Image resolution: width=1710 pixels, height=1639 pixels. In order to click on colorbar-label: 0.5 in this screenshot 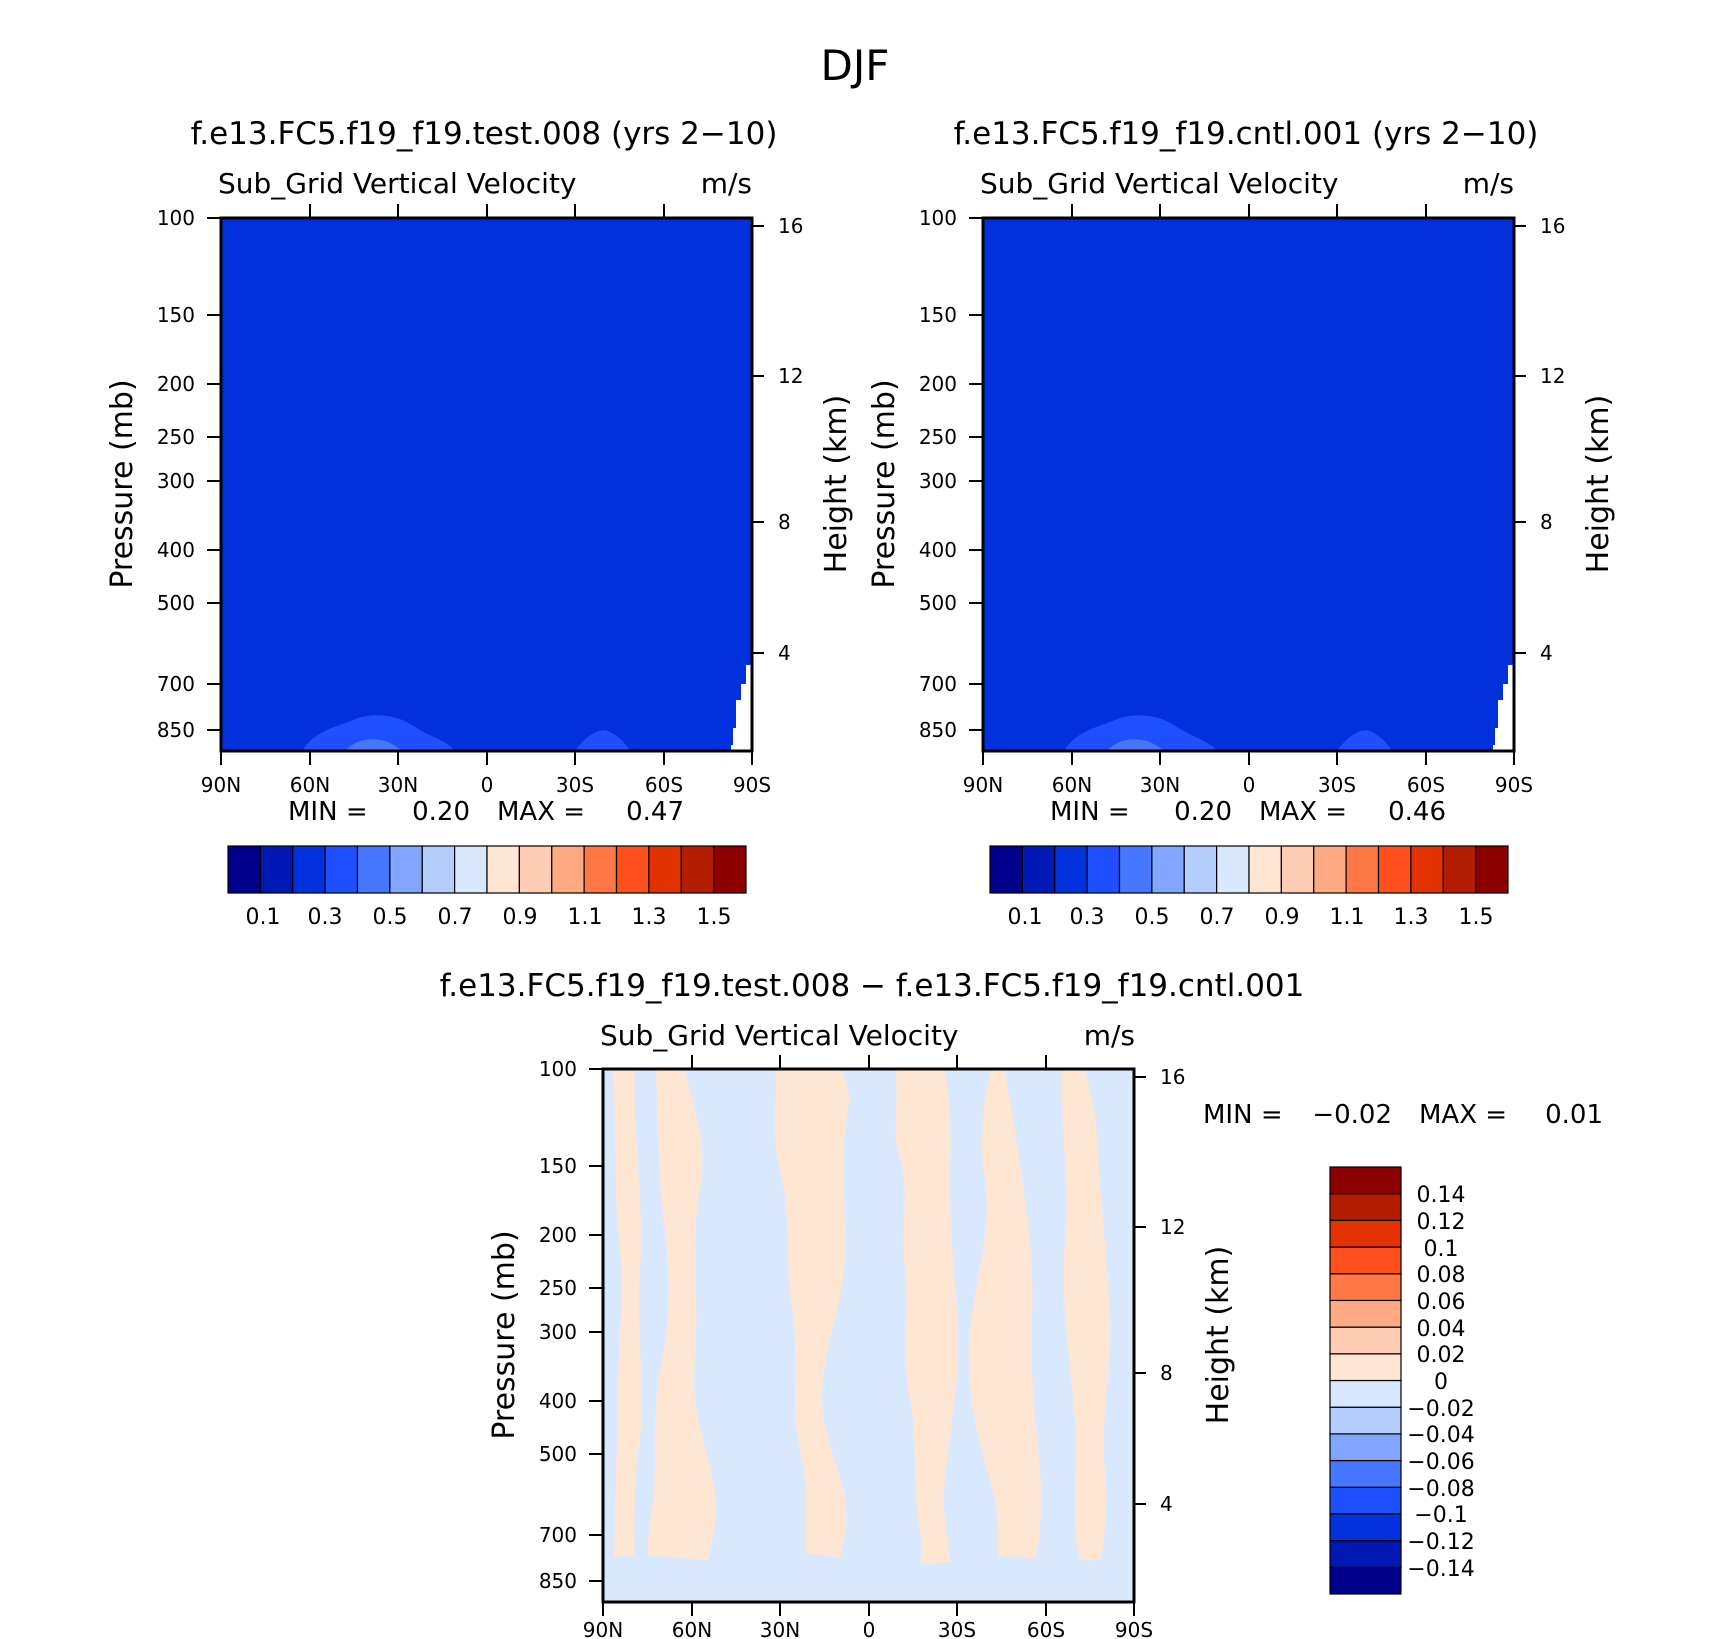, I will do `click(1152, 917)`.